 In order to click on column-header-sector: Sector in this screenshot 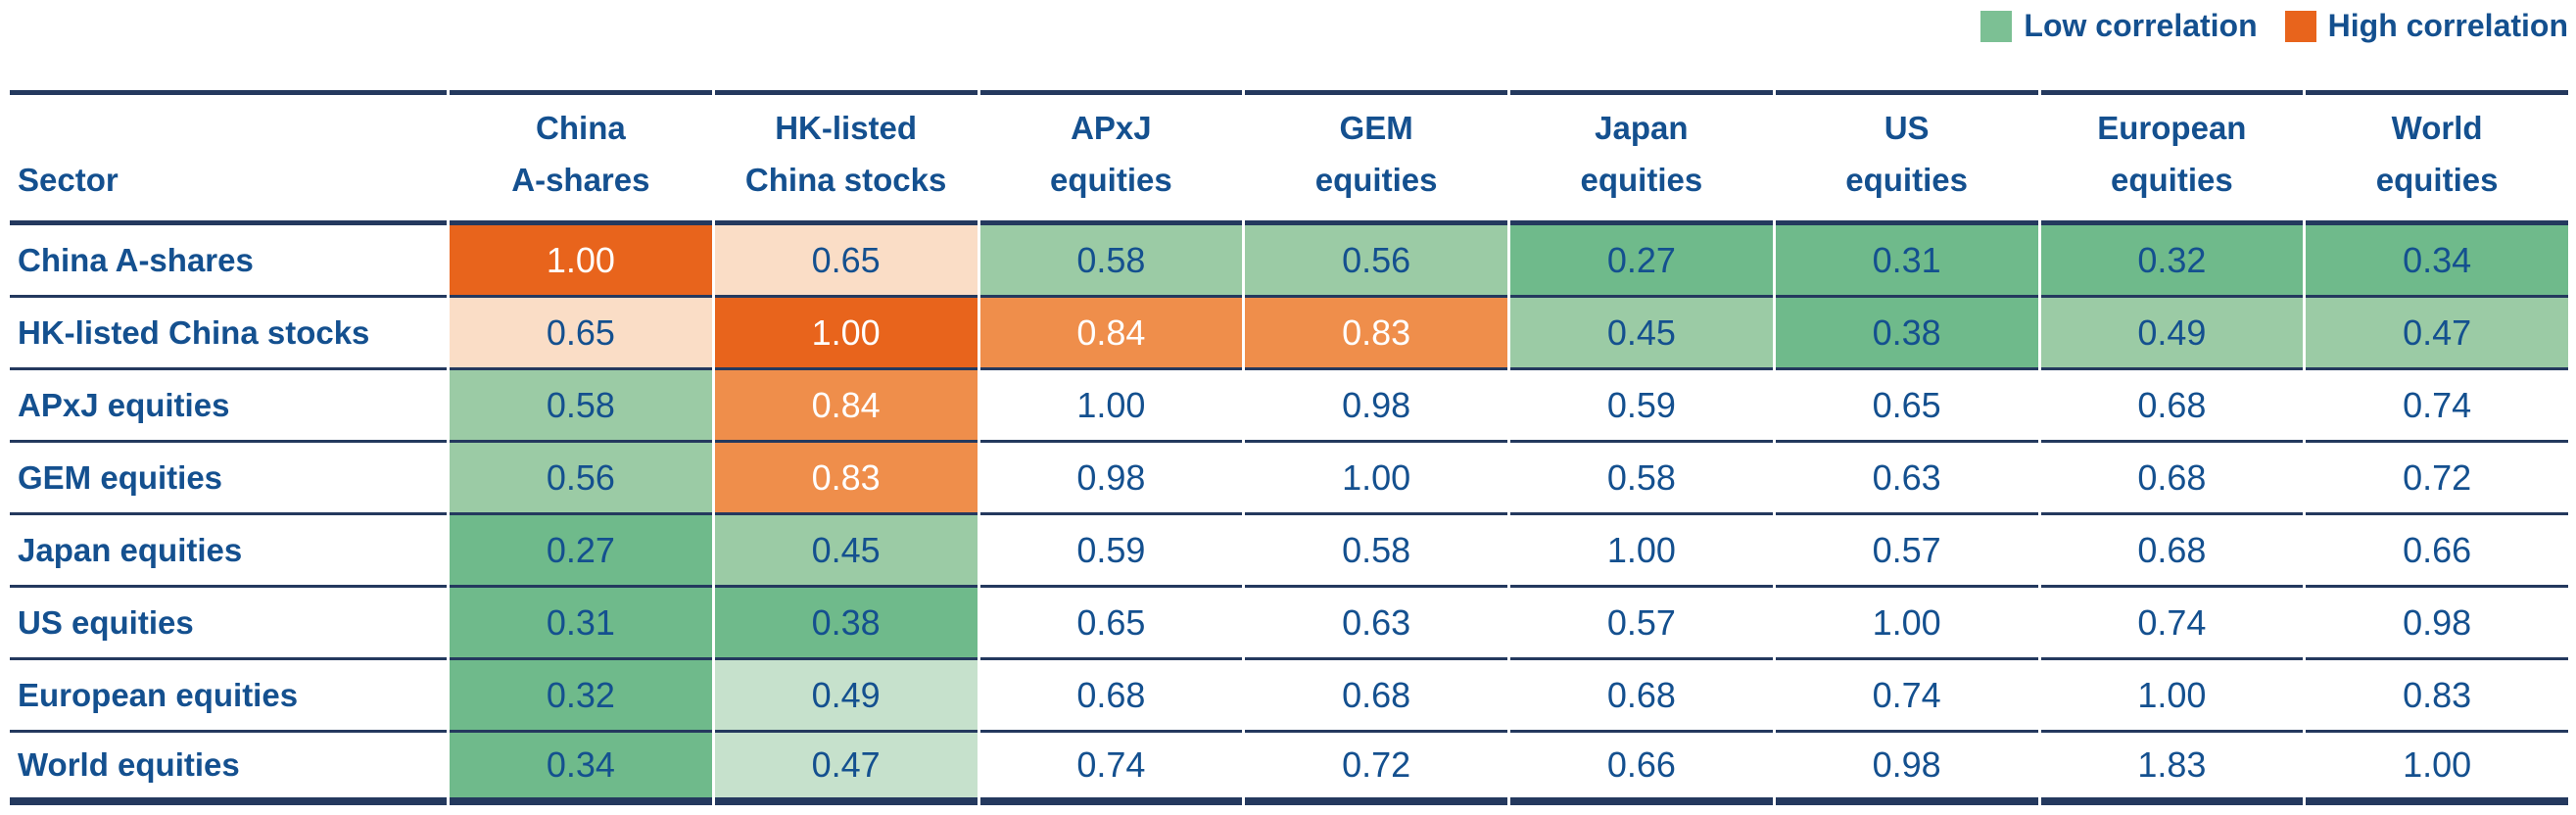, I will do `click(229, 158)`.